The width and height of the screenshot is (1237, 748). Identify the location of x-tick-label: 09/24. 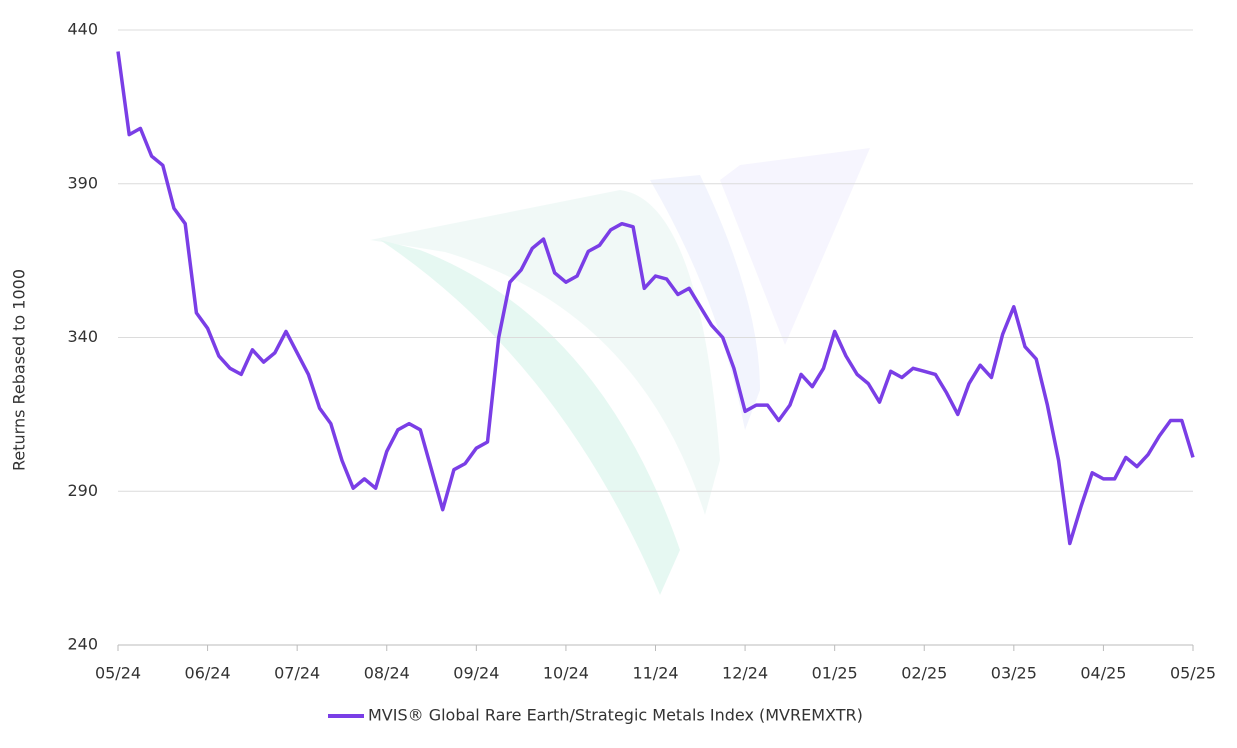
(476, 673).